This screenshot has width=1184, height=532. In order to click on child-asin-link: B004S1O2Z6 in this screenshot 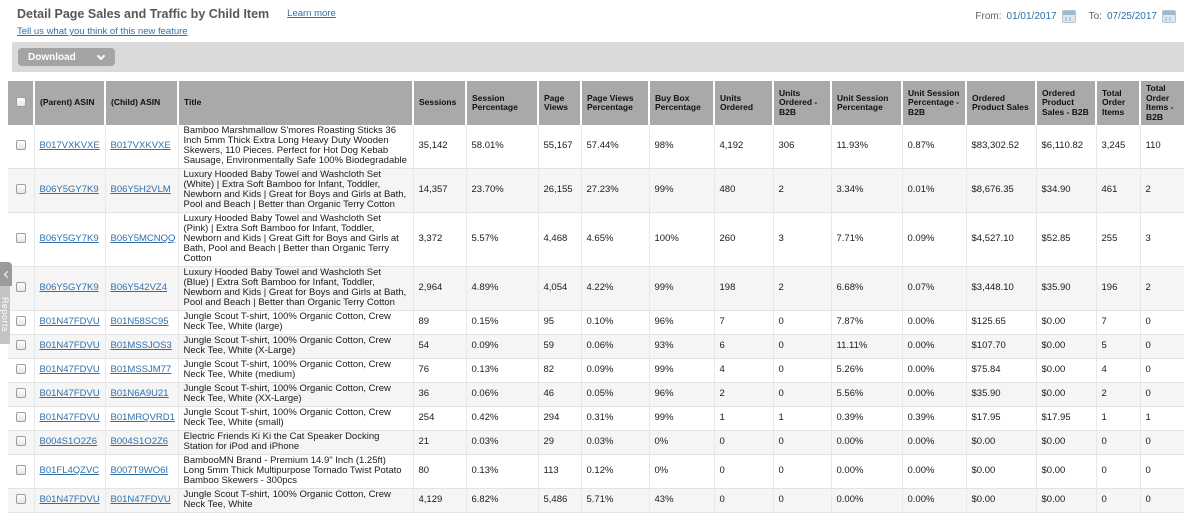, I will do `click(139, 441)`.